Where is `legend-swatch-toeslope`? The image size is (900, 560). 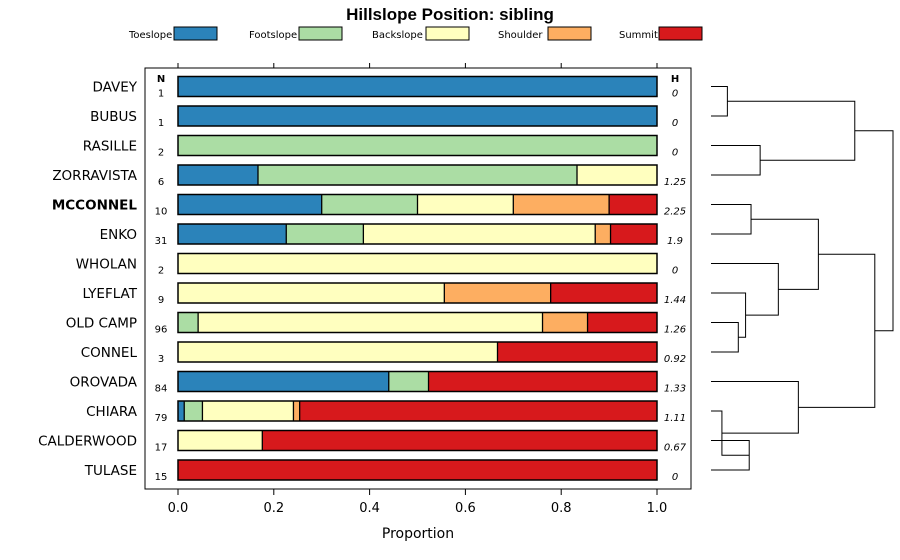 legend-swatch-toeslope is located at coordinates (195, 33).